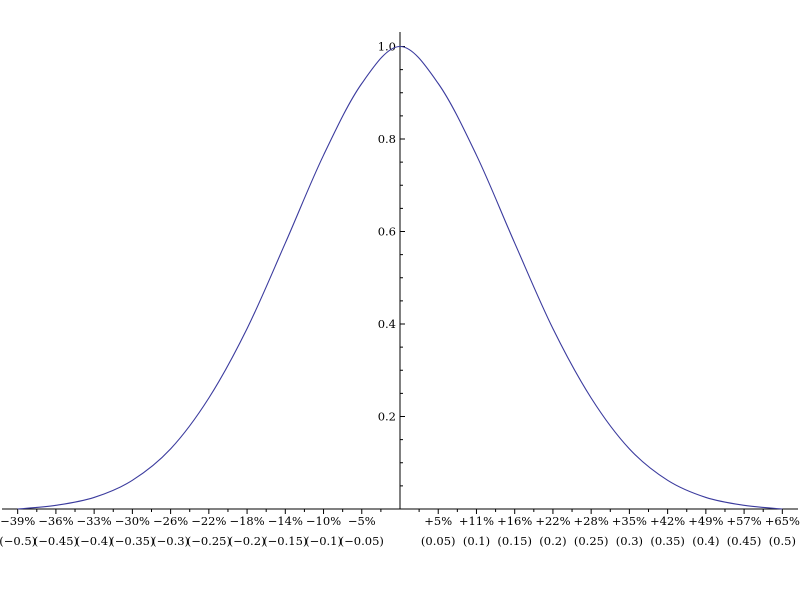  I want to click on x-tick-label-percent: +42%, so click(667, 521).